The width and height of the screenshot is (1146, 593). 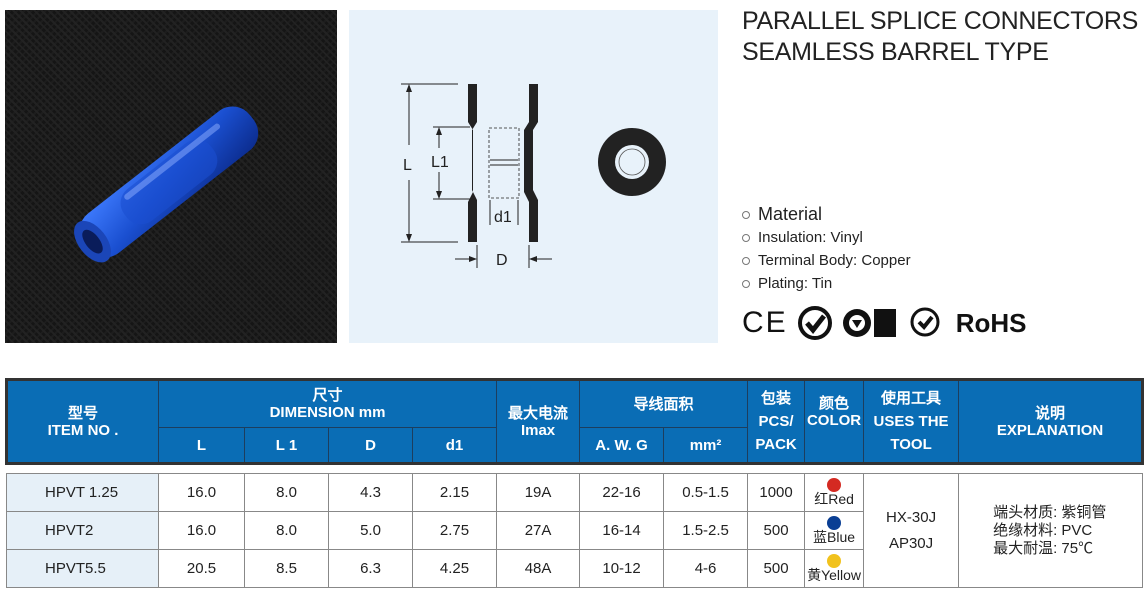 I want to click on cell-color: 黄Yellow, so click(x=834, y=568).